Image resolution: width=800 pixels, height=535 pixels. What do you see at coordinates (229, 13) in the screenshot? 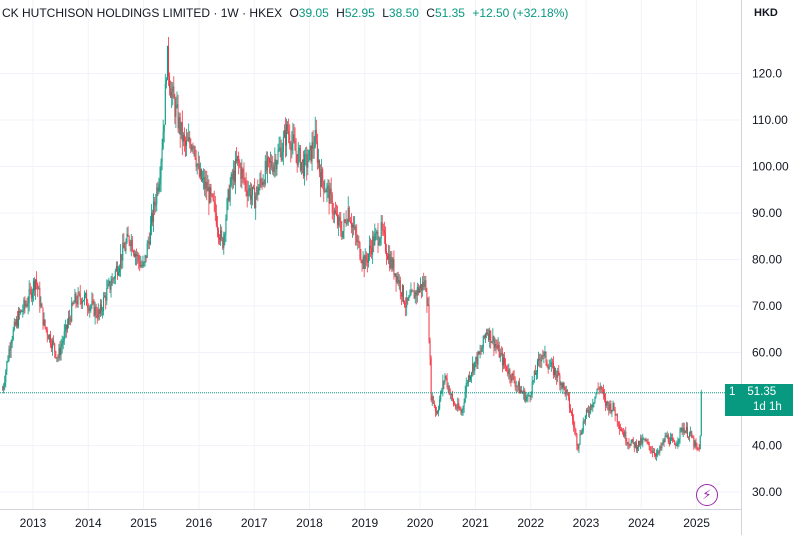
I see `interval-label: 1W` at bounding box center [229, 13].